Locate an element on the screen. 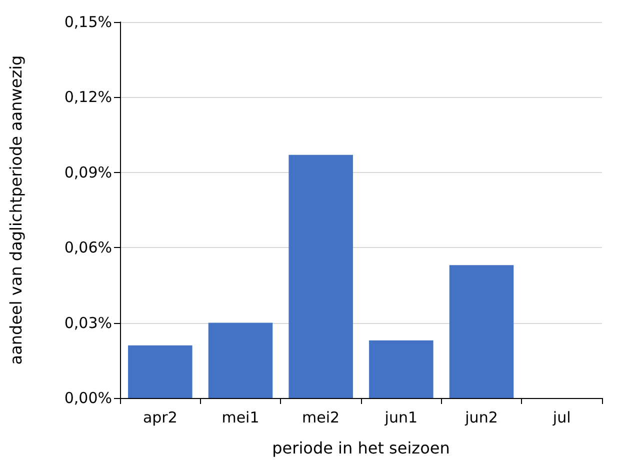 The width and height of the screenshot is (622, 467). y-tick-label: 0,00% is located at coordinates (88, 398).